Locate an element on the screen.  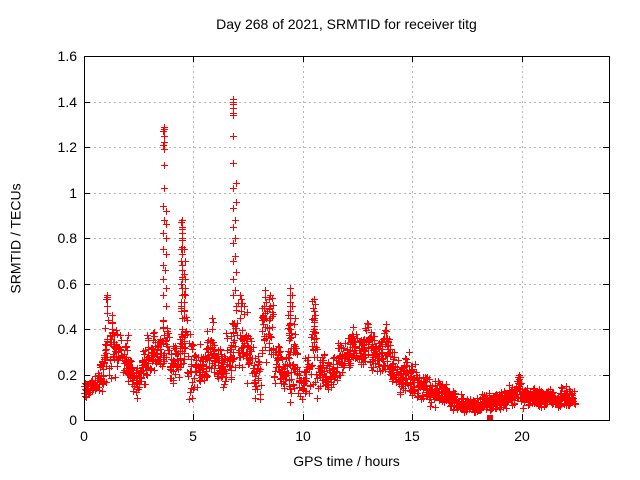
x-tick-label: 20 is located at coordinates (522, 436).